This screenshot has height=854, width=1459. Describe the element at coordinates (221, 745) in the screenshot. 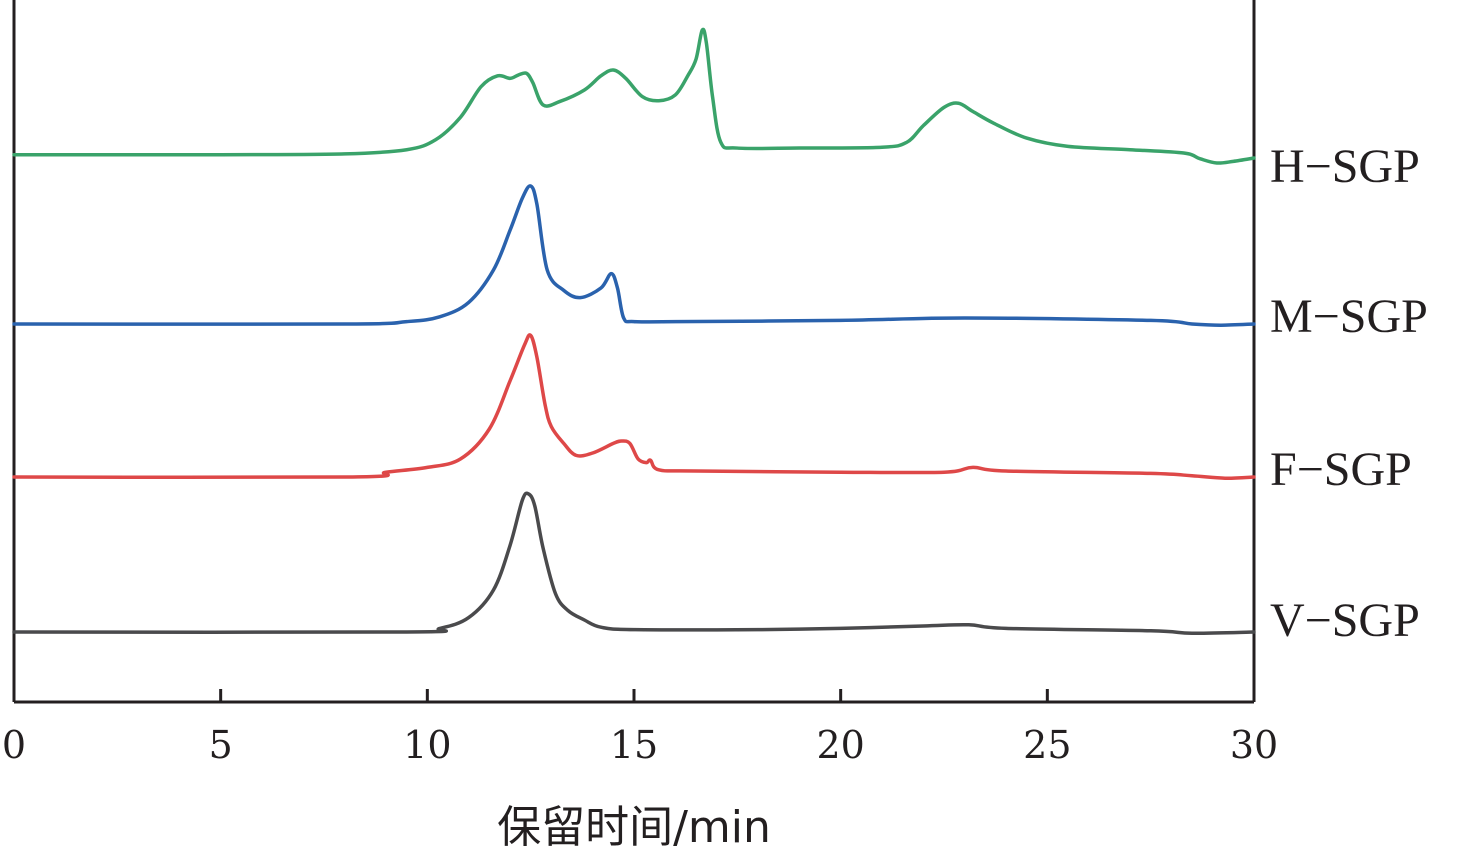

I see `x-tick-label: 5` at that location.